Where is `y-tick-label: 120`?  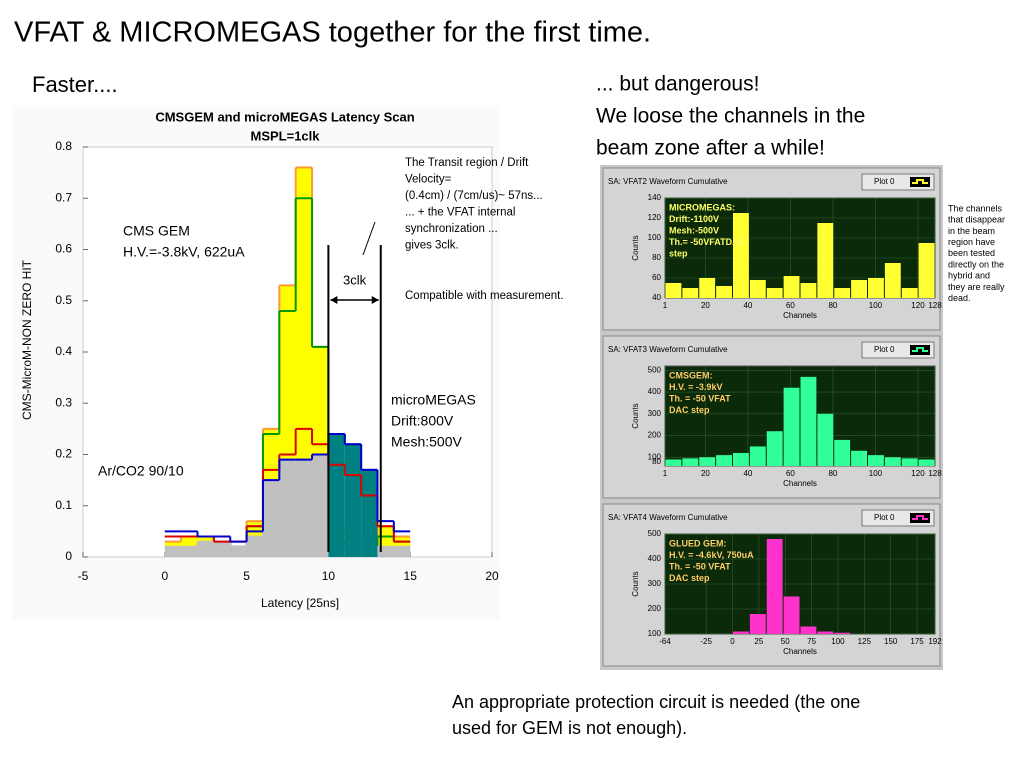
y-tick-label: 120 is located at coordinates (655, 217).